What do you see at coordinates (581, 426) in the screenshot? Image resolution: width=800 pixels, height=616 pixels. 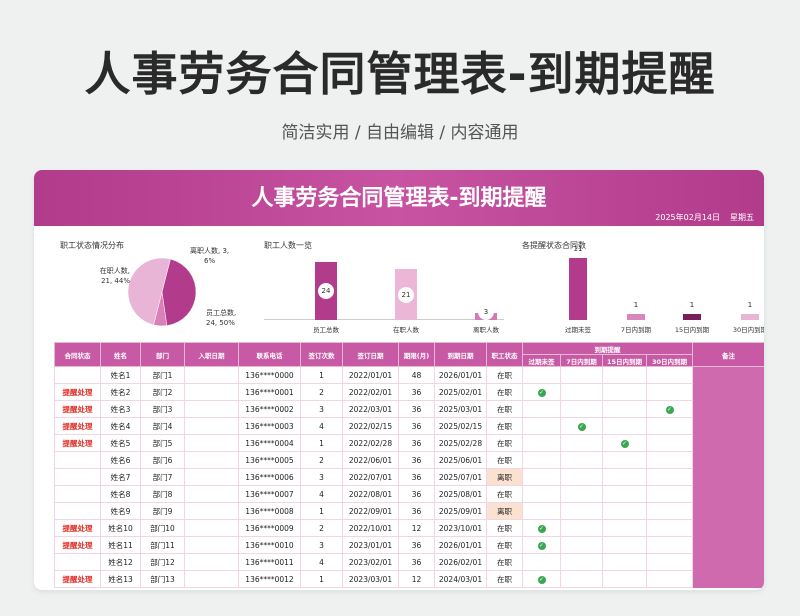 I see `cell-r2: ✓` at bounding box center [581, 426].